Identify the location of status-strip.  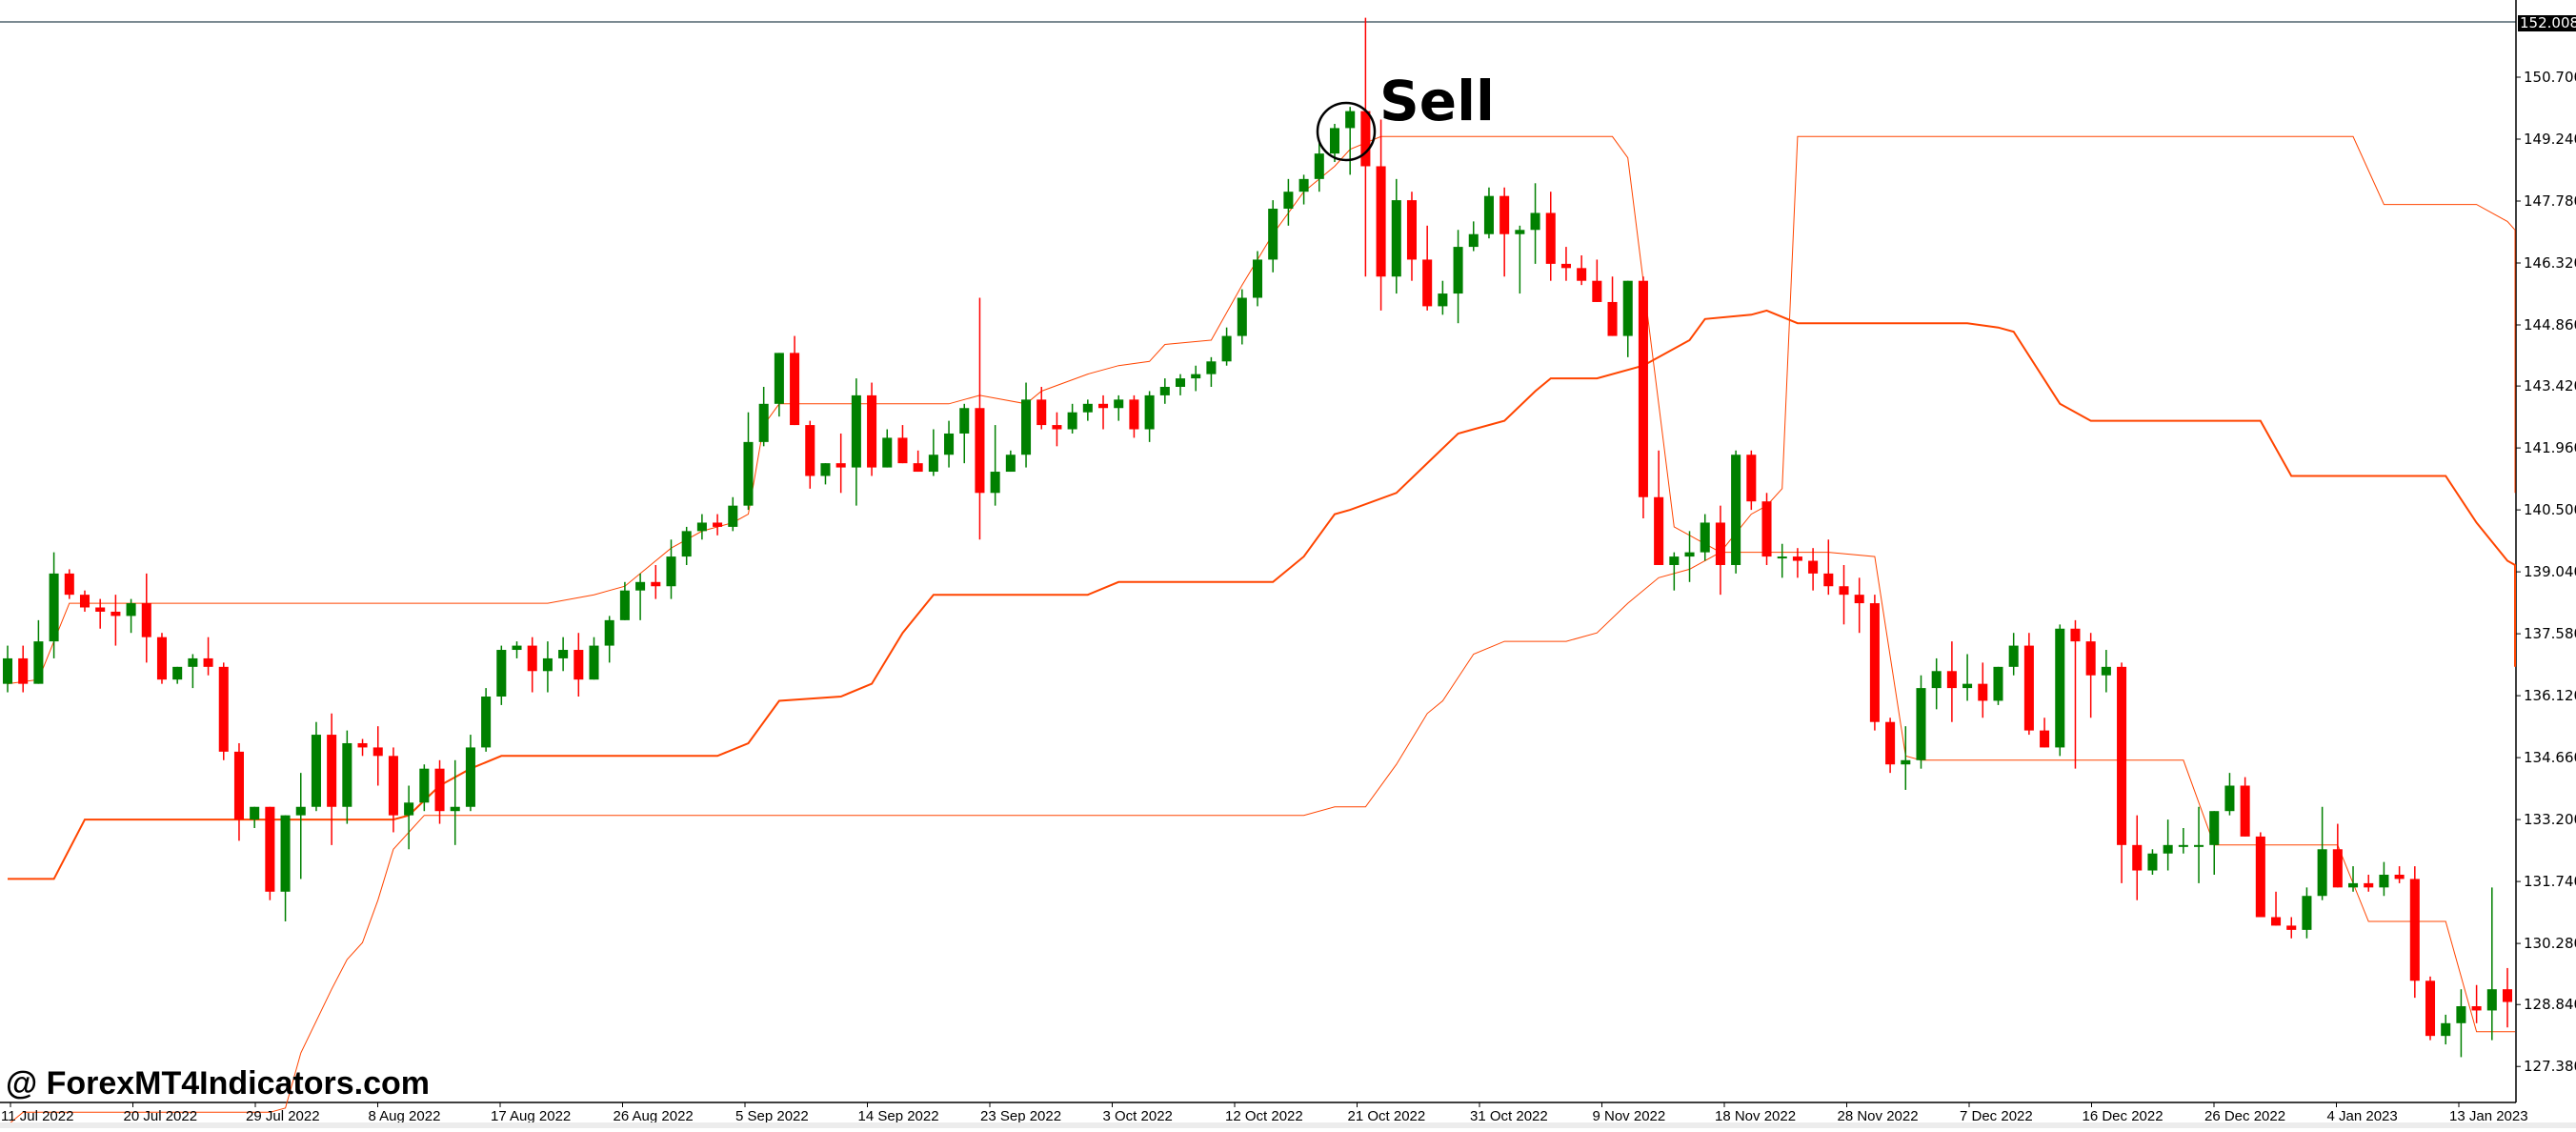
(1288, 1125).